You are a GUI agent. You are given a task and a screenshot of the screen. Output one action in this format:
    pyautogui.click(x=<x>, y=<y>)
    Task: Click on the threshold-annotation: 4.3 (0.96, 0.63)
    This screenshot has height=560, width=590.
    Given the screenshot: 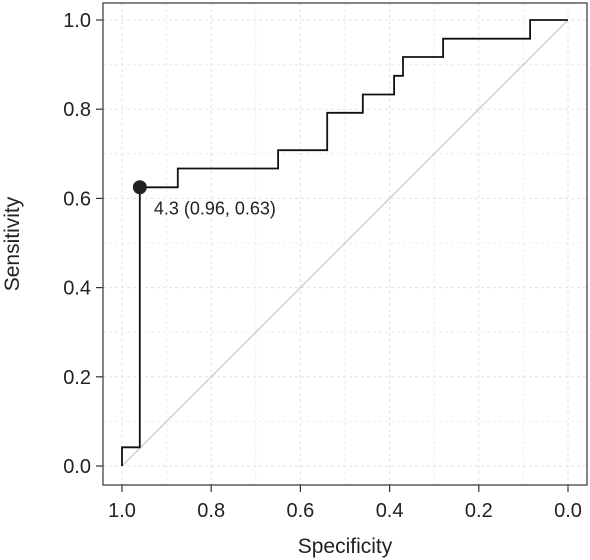 What is the action you would take?
    pyautogui.click(x=215, y=208)
    